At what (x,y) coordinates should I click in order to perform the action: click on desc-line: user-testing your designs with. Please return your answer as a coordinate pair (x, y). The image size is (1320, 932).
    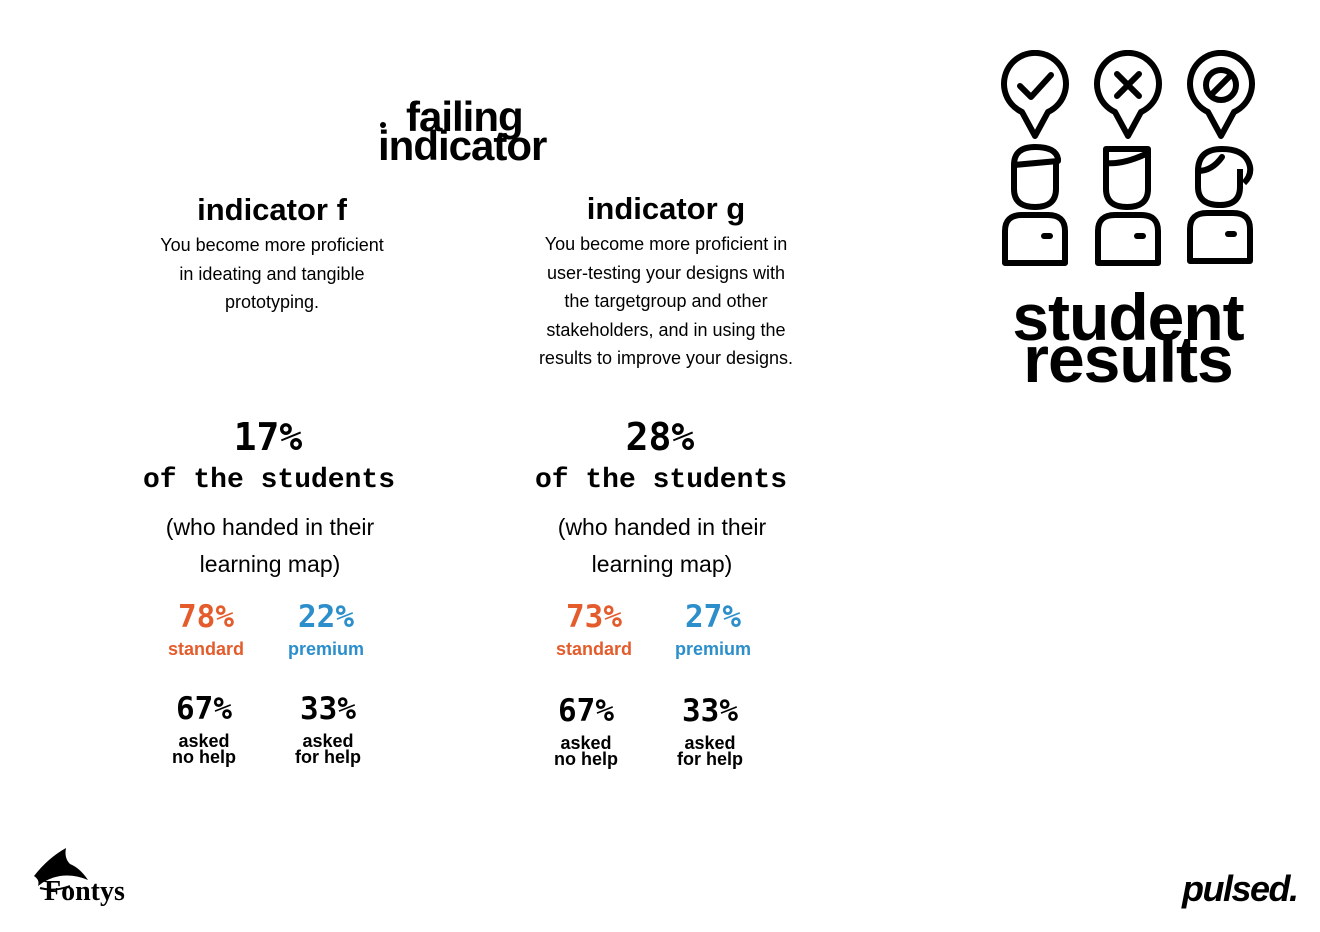
    Looking at the image, I should click on (666, 272).